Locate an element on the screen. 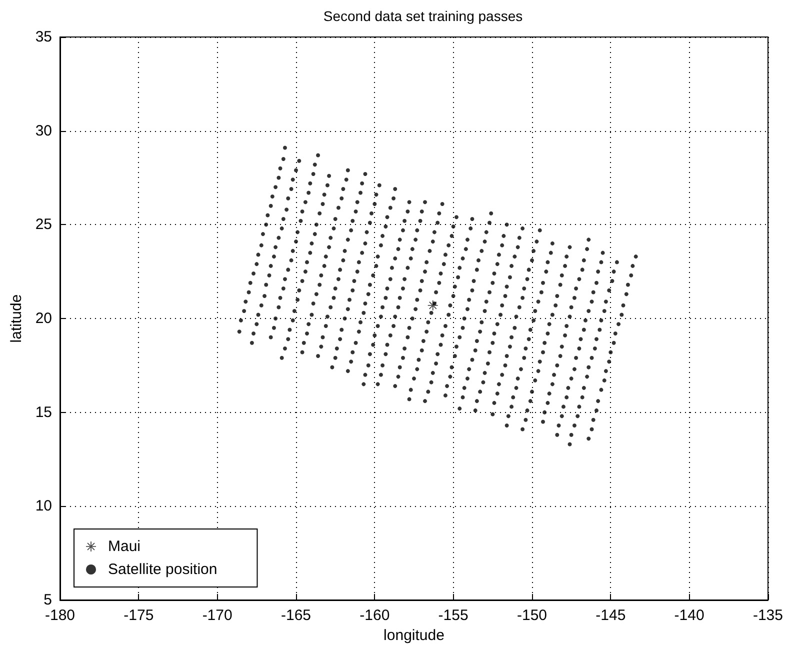  y-axis-title: latitude is located at coordinates (16, 318).